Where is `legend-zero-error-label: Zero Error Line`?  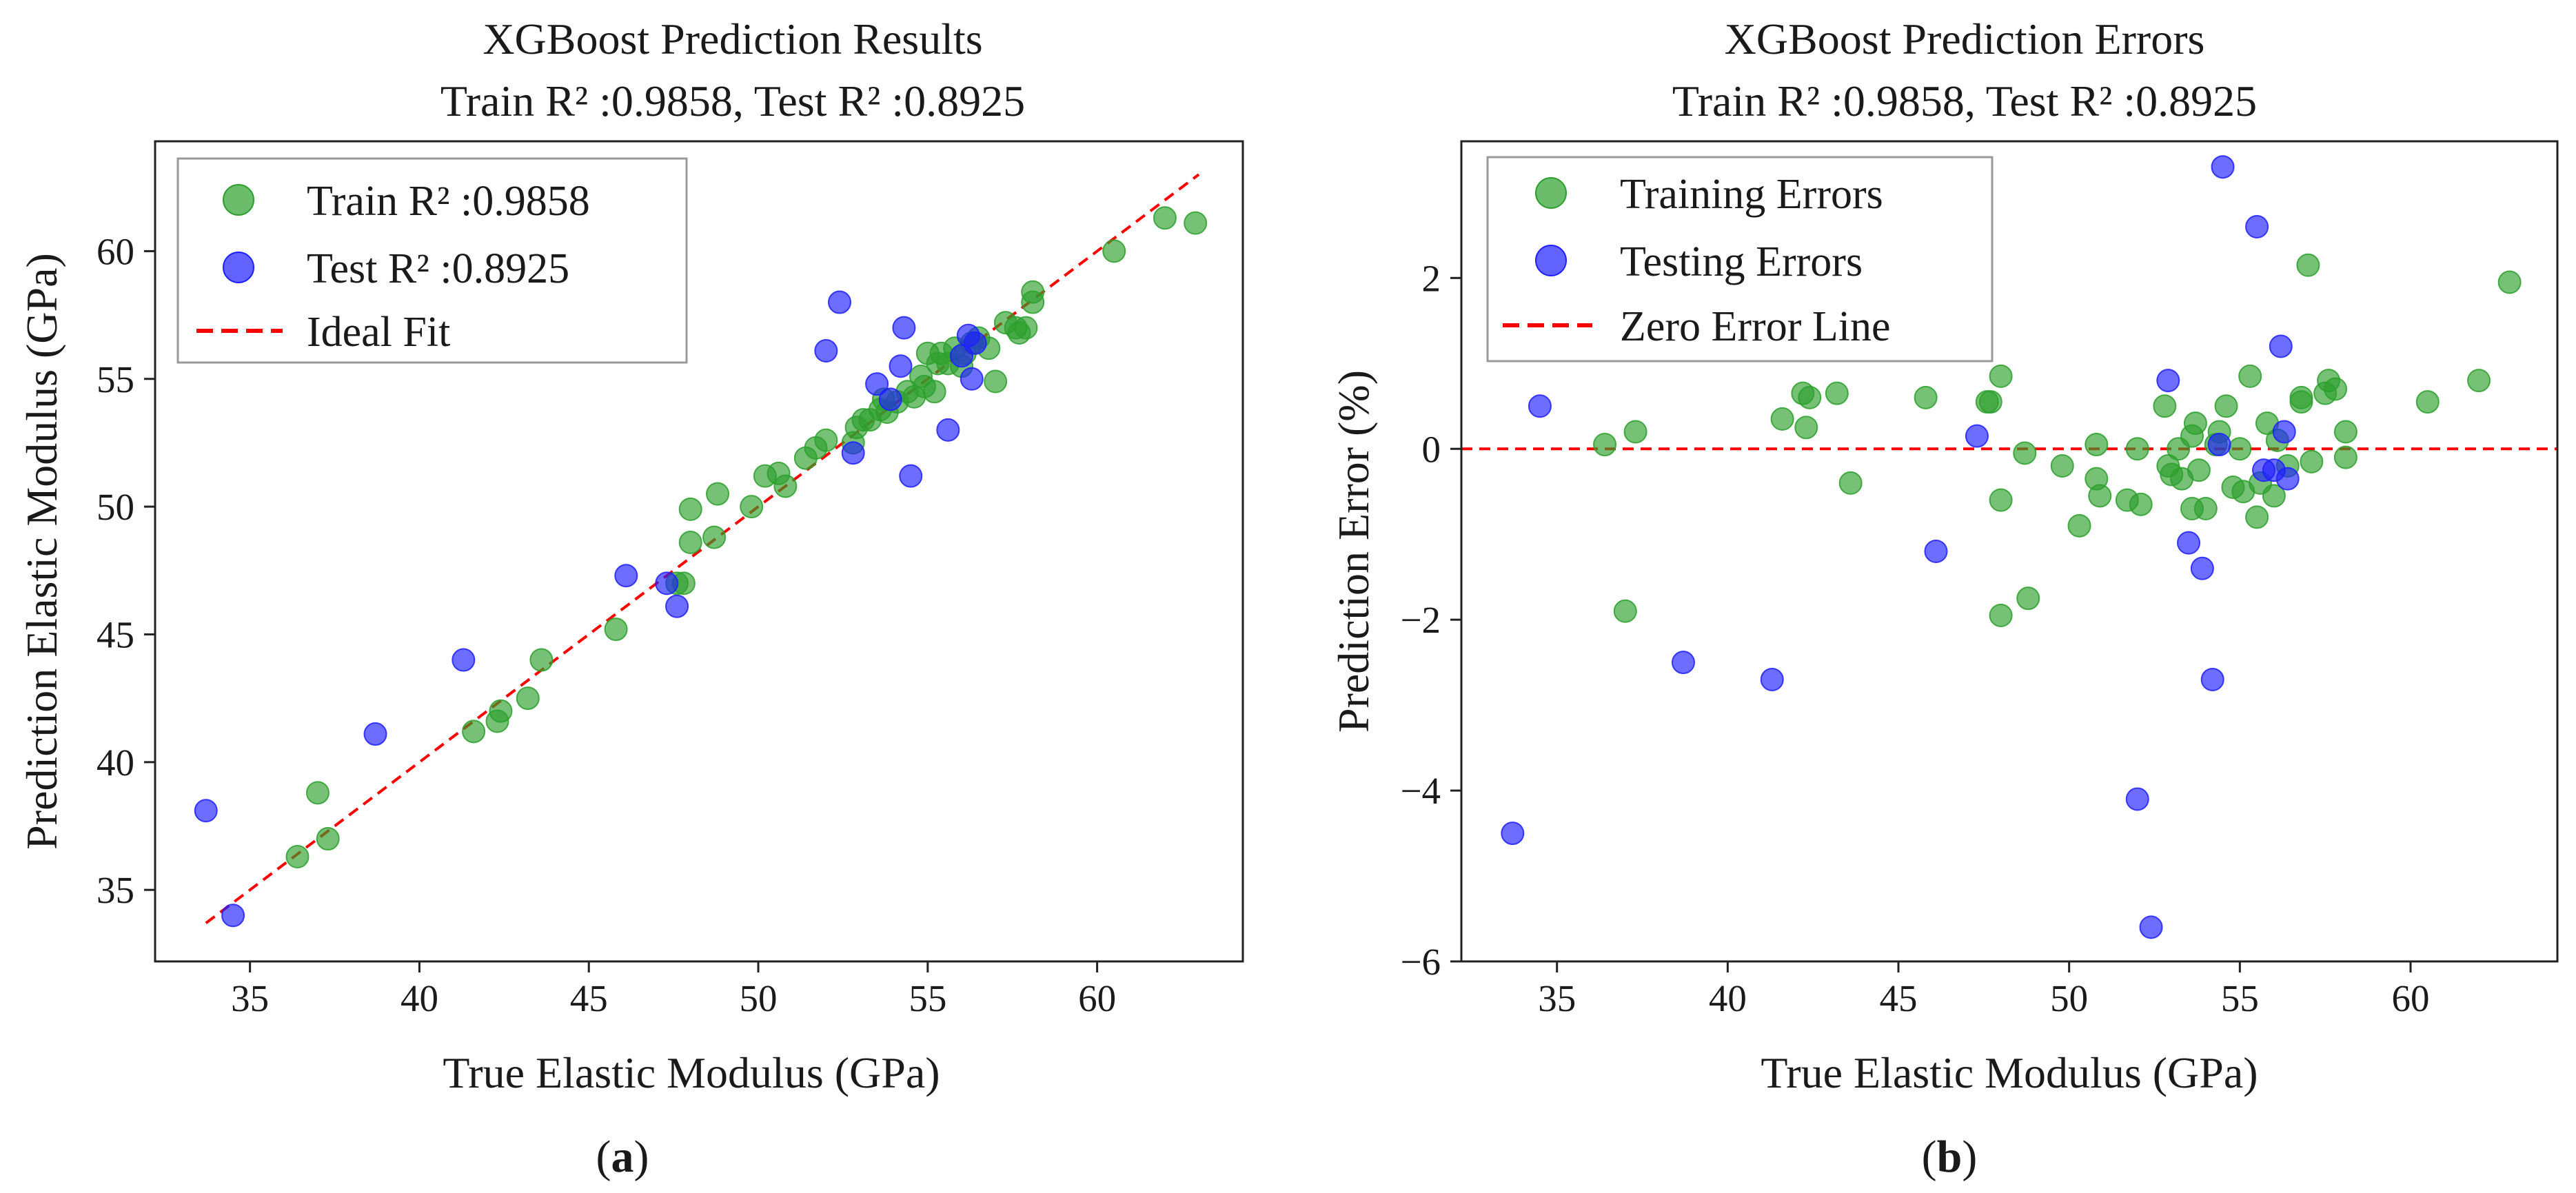 legend-zero-error-label: Zero Error Line is located at coordinates (1755, 326).